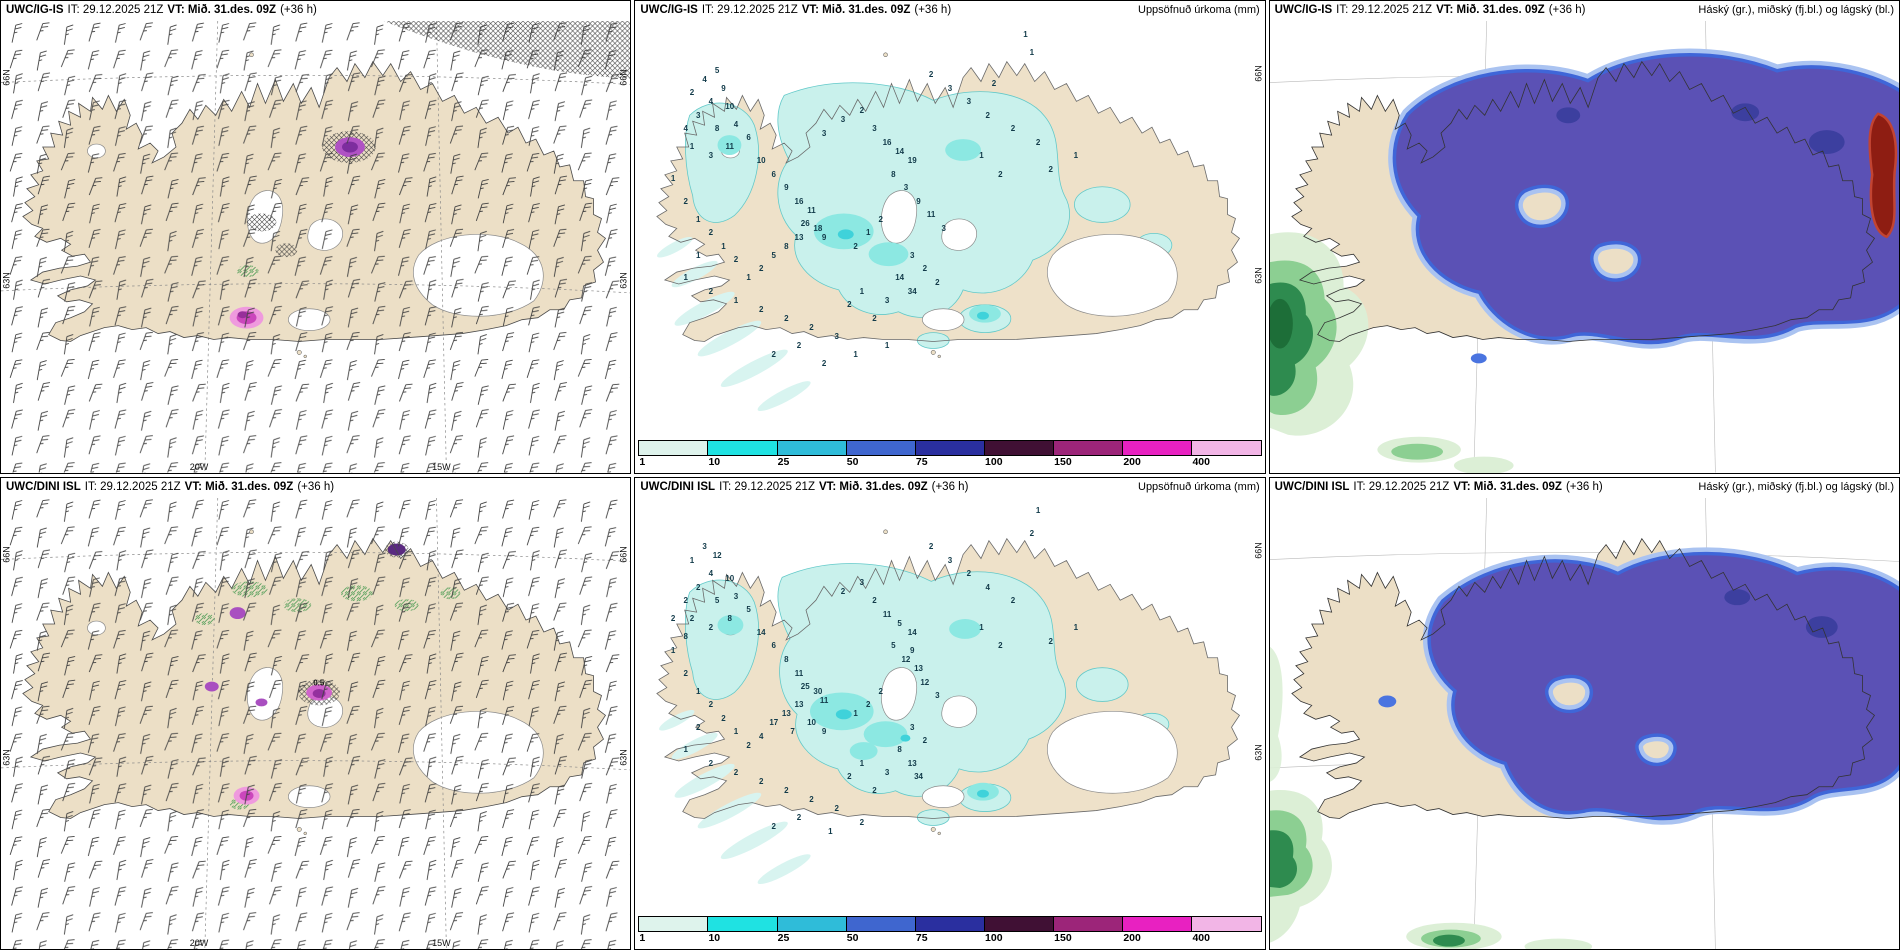 This screenshot has height=950, width=1900. I want to click on precip-value: 26, so click(805, 224).